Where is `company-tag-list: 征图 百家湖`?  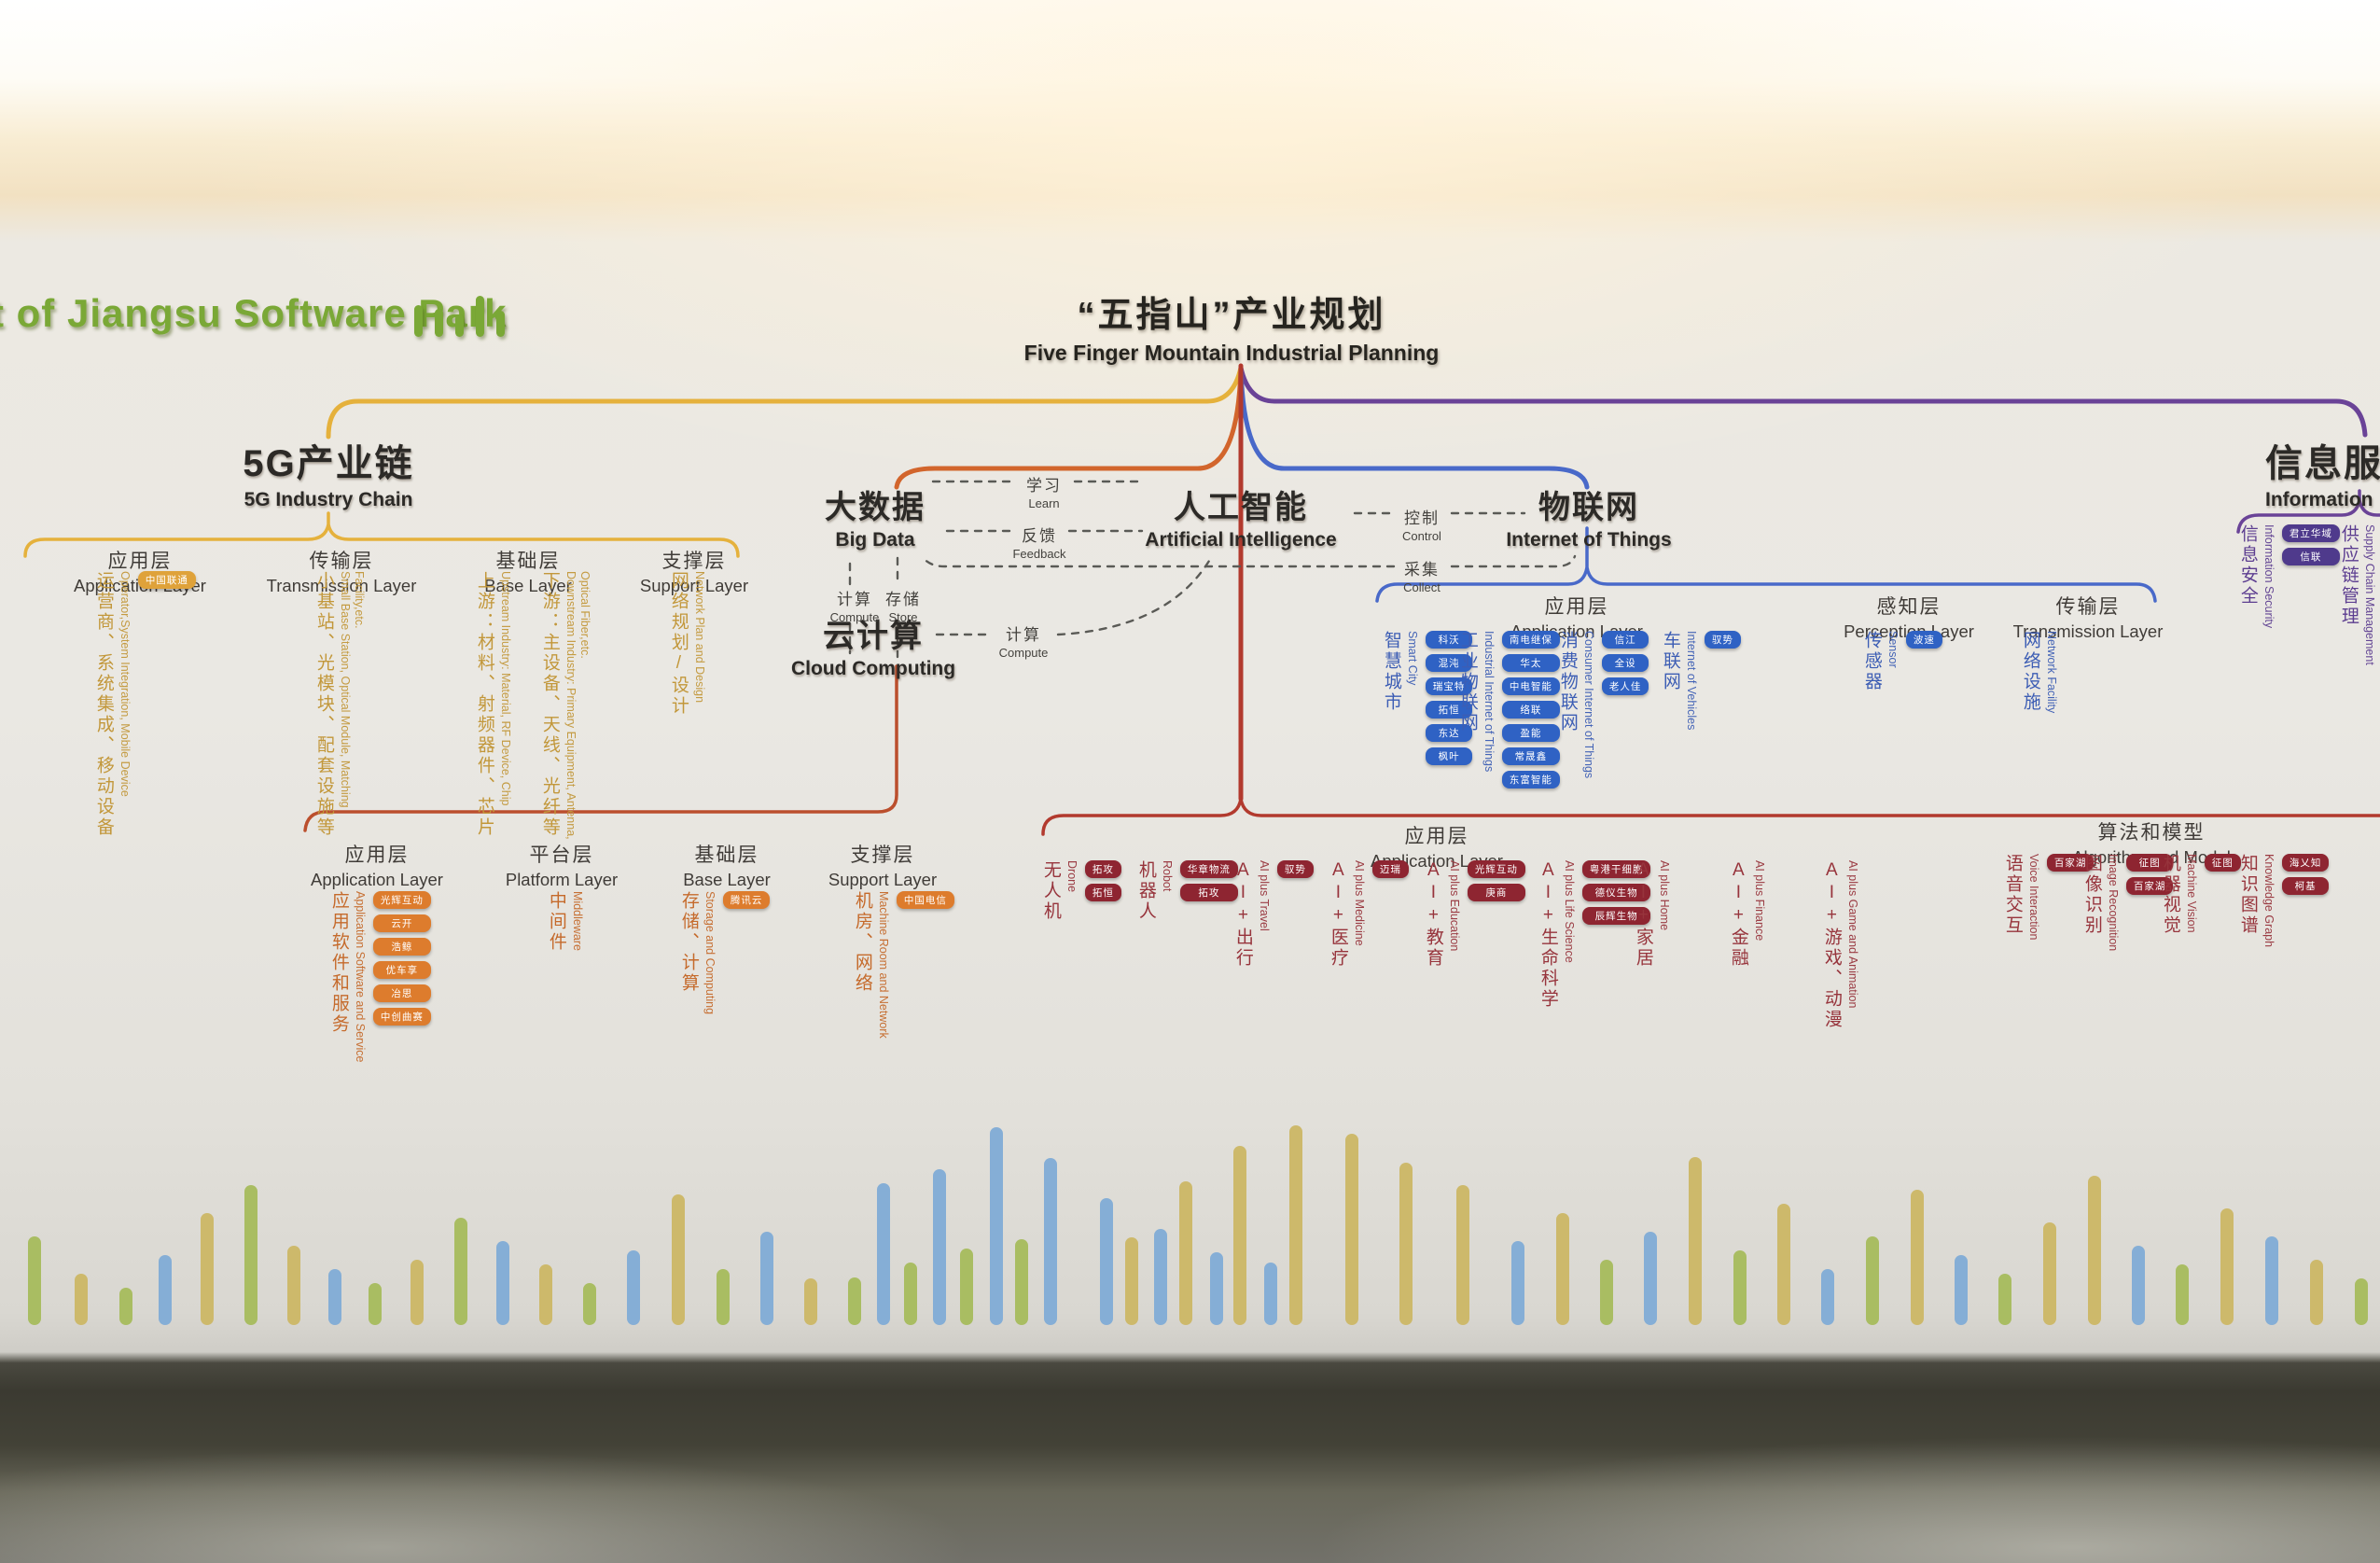 company-tag-list: 征图 百家湖 is located at coordinates (2149, 874).